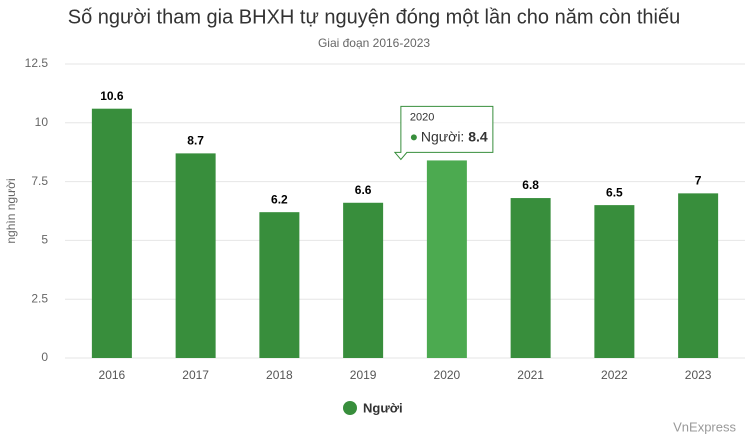 The height and width of the screenshot is (446, 748). Describe the element at coordinates (350, 408) in the screenshot. I see `legend-marker` at that location.